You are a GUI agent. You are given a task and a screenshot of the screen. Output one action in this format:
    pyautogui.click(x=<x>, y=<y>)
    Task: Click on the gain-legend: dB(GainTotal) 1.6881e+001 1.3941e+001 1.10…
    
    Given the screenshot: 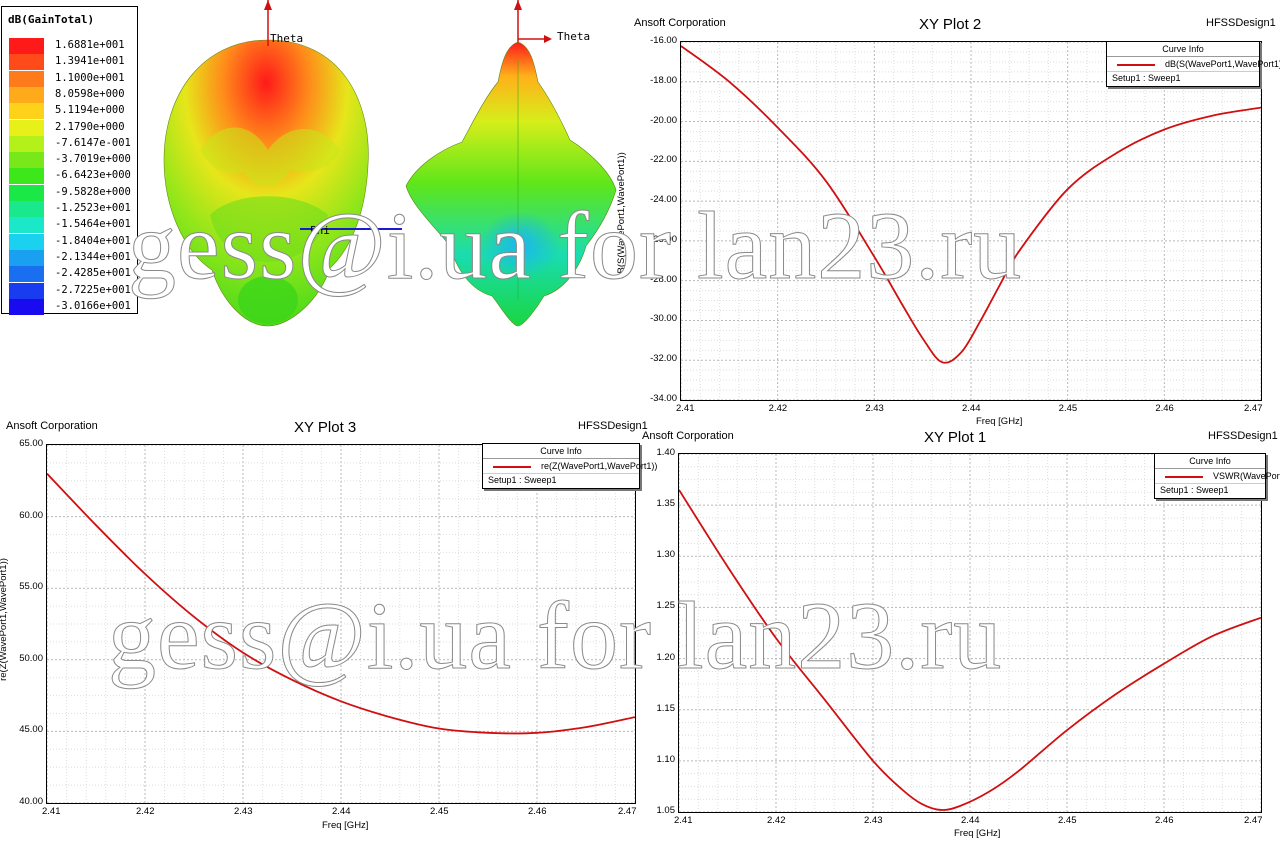 What is the action you would take?
    pyautogui.click(x=69, y=160)
    